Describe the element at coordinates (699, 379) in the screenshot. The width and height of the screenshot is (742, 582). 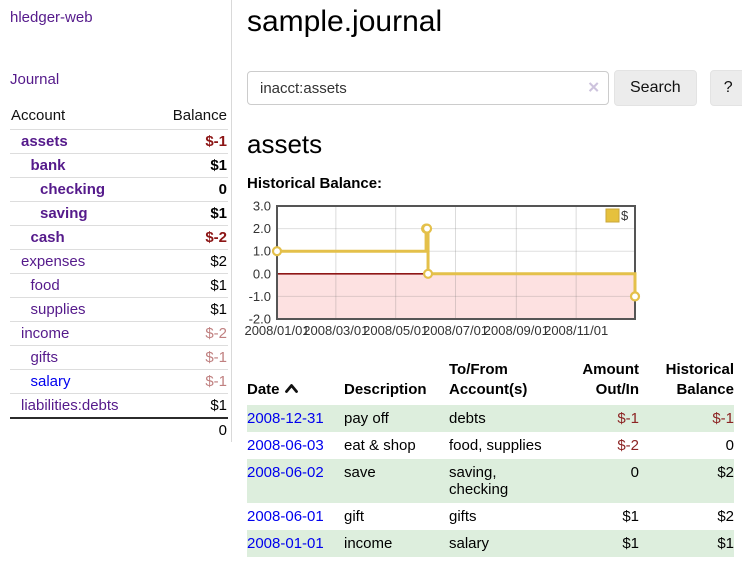
I see `register-header-balance: Historical Balance` at that location.